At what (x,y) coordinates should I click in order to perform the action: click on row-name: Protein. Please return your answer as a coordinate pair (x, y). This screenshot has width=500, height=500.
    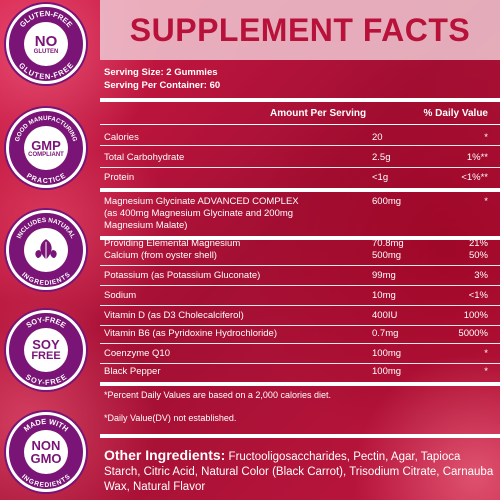
    Looking at the image, I should click on (119, 177).